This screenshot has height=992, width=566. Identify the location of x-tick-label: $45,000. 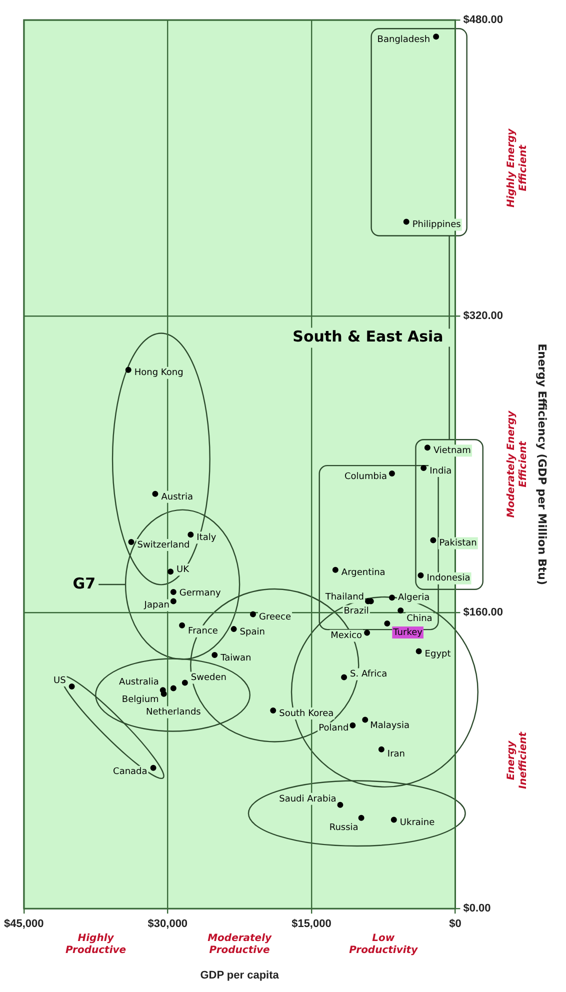
(24, 924).